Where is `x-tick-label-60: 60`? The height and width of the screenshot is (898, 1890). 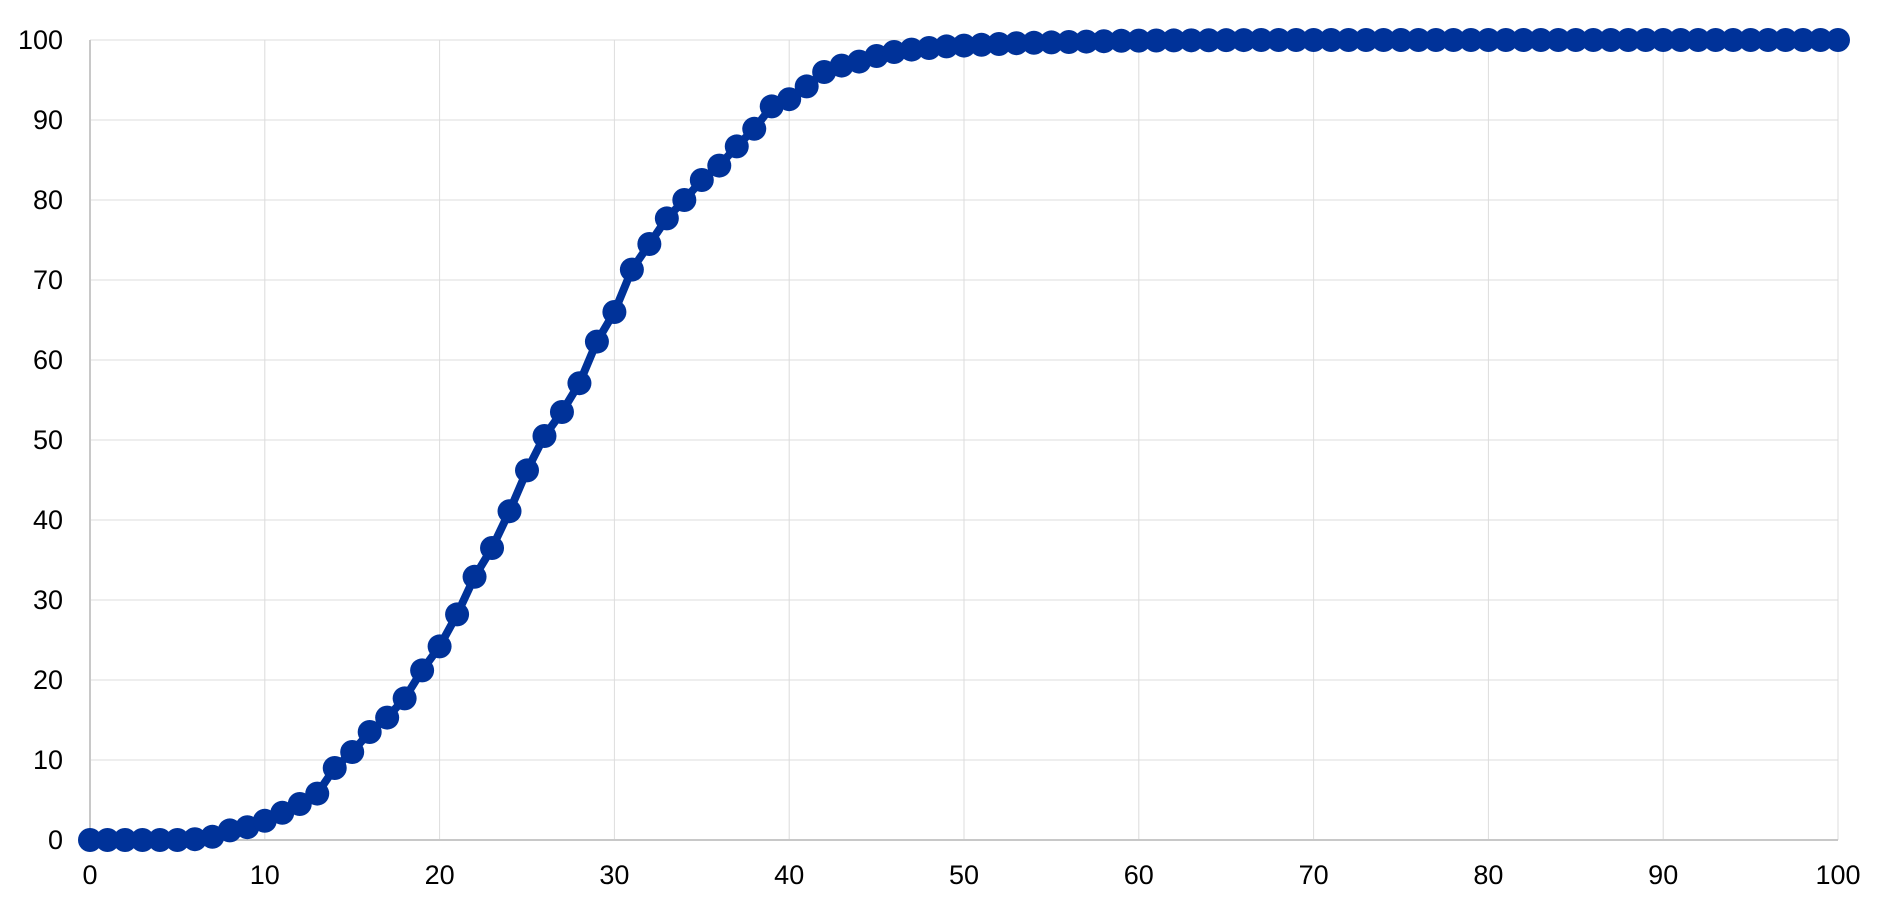
x-tick-label-60: 60 is located at coordinates (1139, 875).